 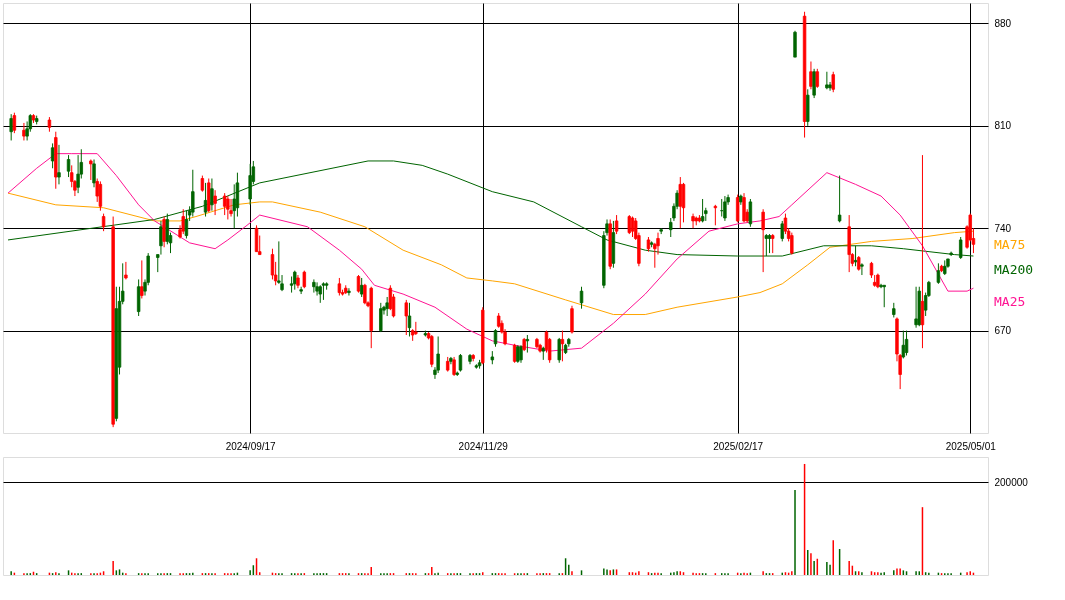 What do you see at coordinates (251, 446) in the screenshot?
I see `x-tick-label: 2024/09/17` at bounding box center [251, 446].